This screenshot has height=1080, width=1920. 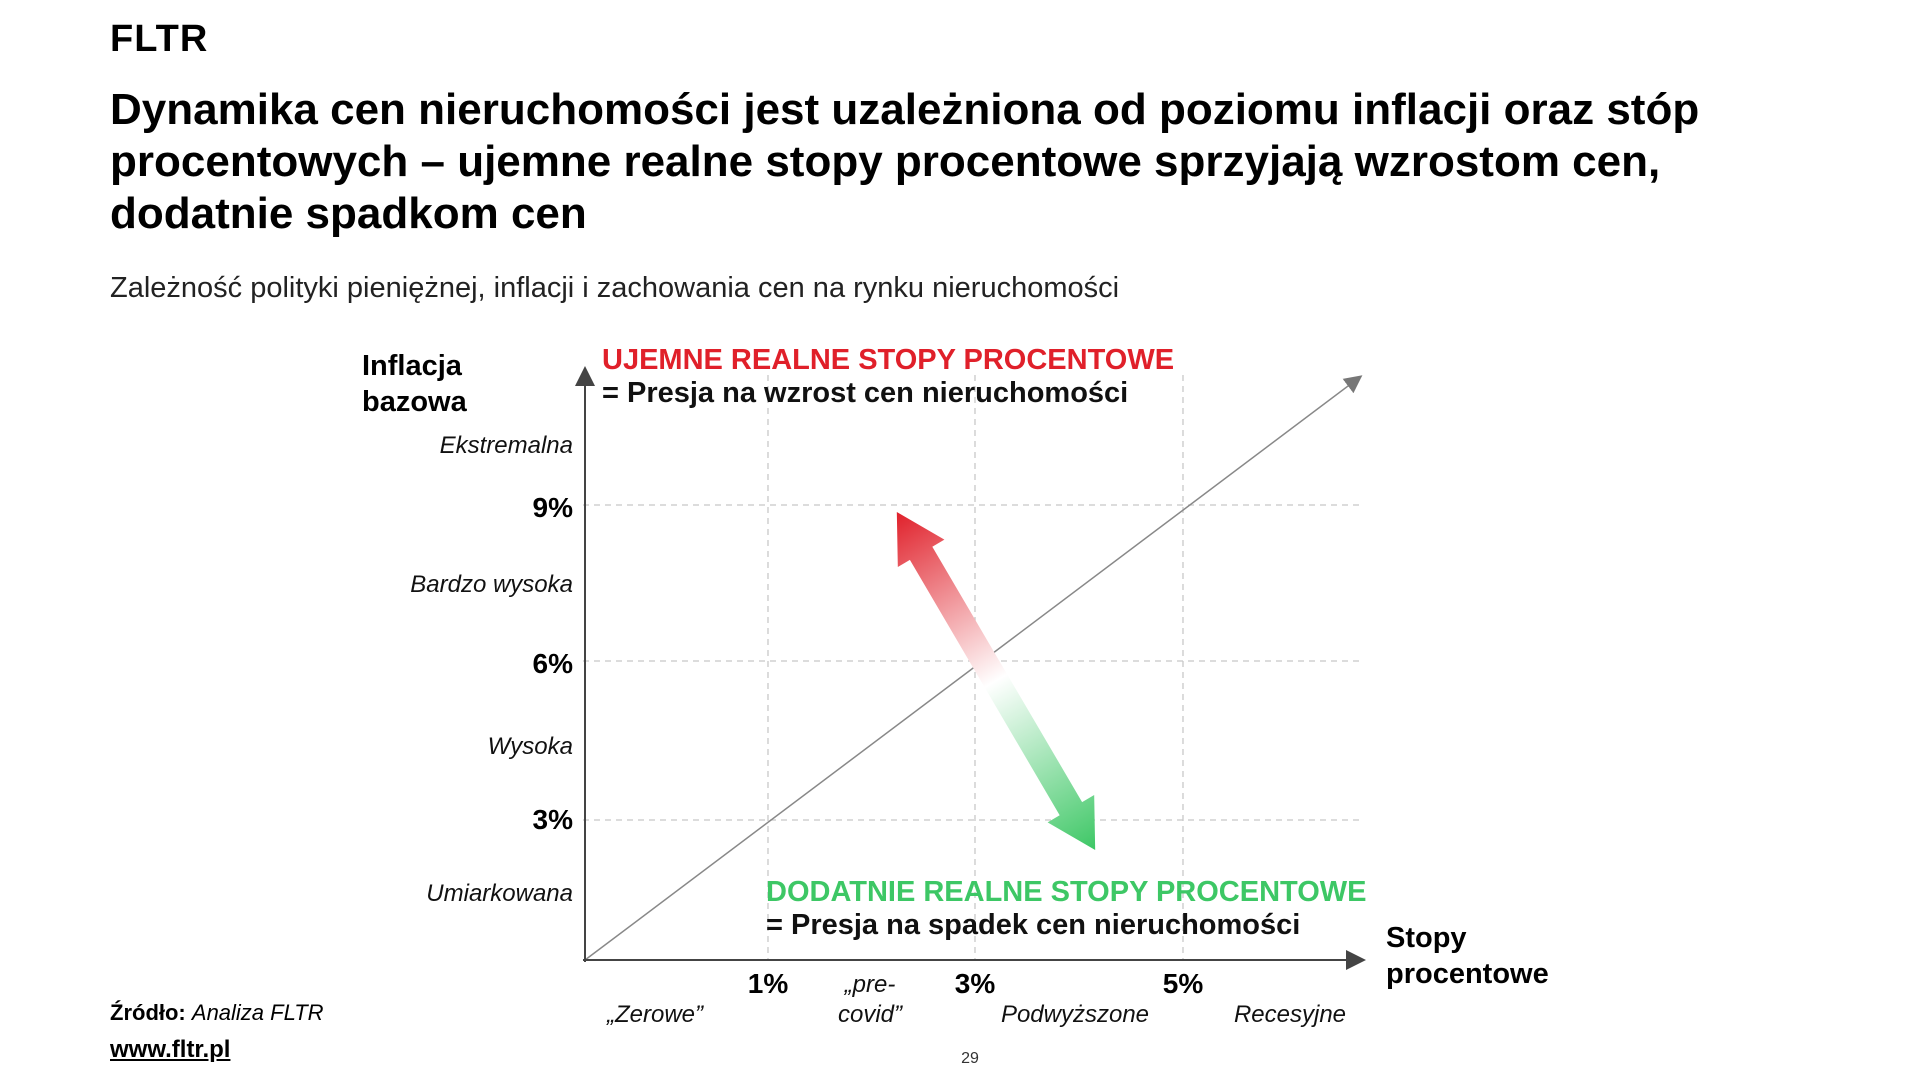 What do you see at coordinates (412, 366) in the screenshot?
I see `y-axis-title-line1: Inflacja` at bounding box center [412, 366].